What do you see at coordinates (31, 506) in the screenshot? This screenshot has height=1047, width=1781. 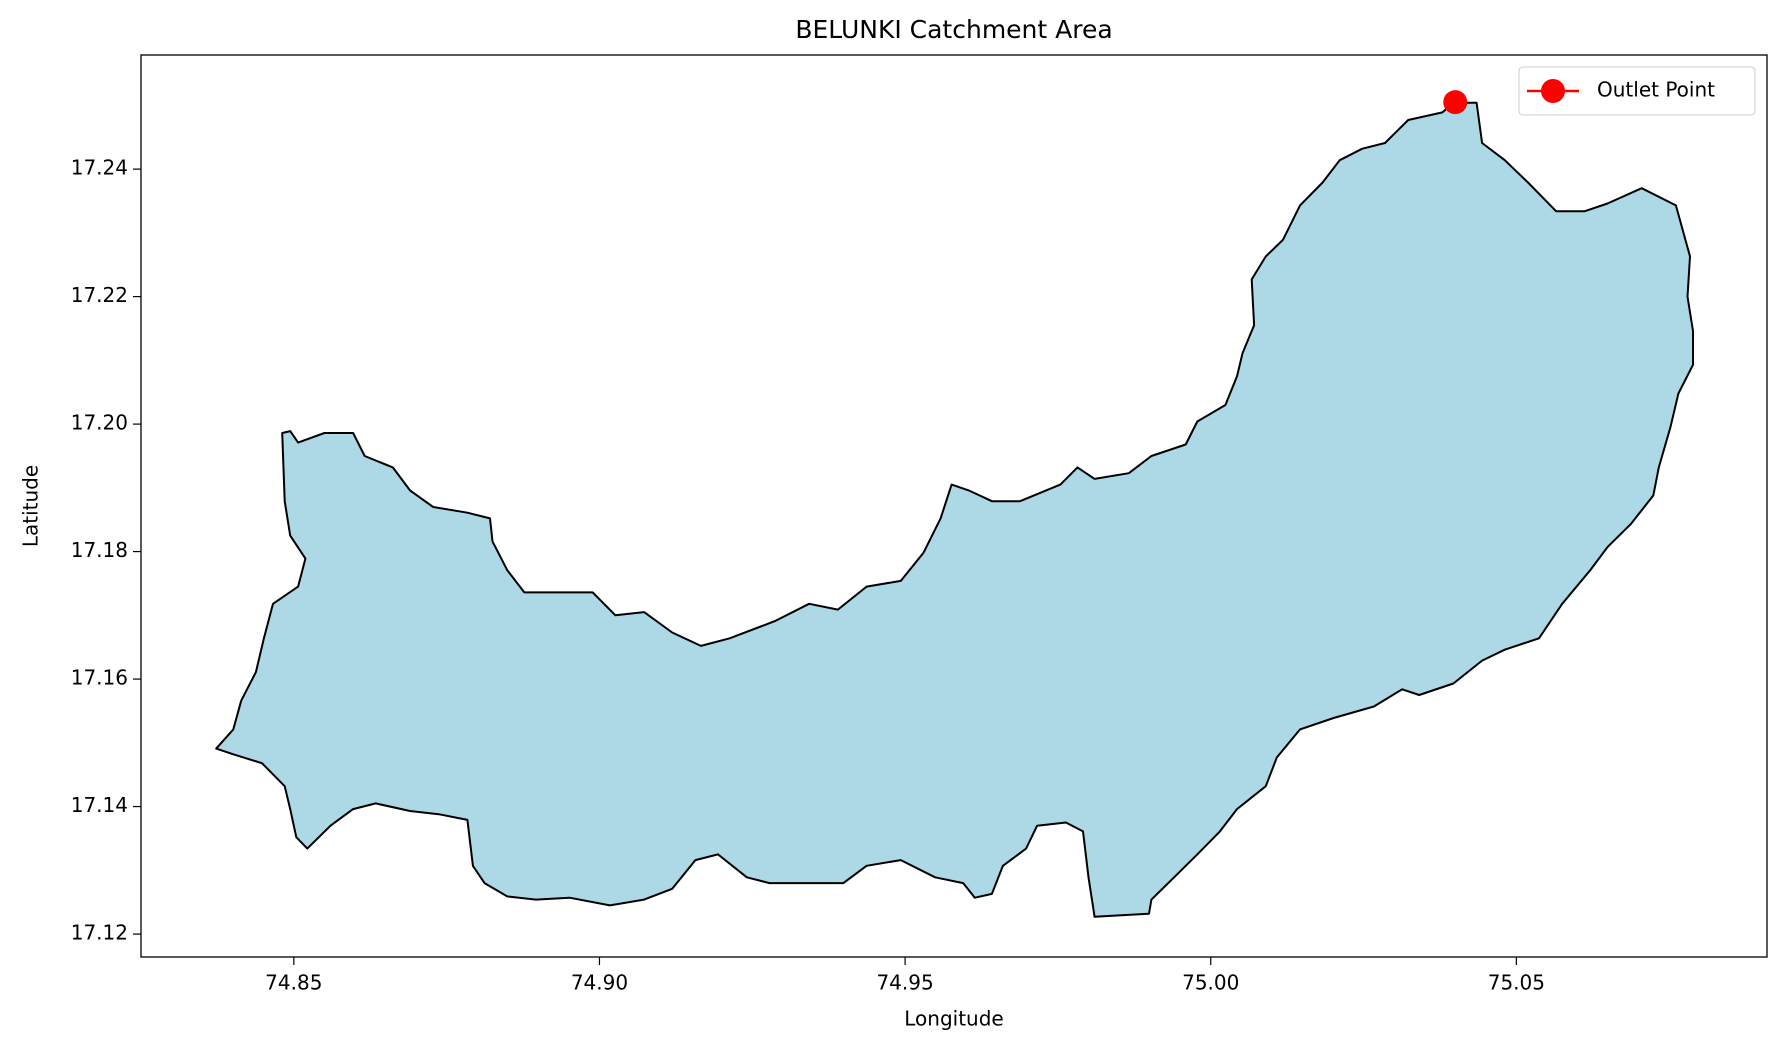 I see `y-axis-label: Latitude` at bounding box center [31, 506].